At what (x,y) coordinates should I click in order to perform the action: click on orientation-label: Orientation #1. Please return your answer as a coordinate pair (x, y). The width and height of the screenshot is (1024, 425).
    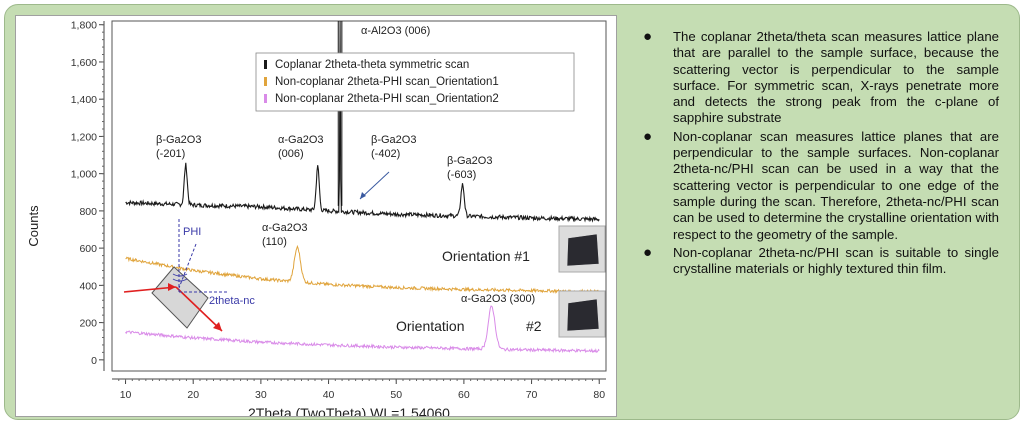
    Looking at the image, I should click on (486, 256).